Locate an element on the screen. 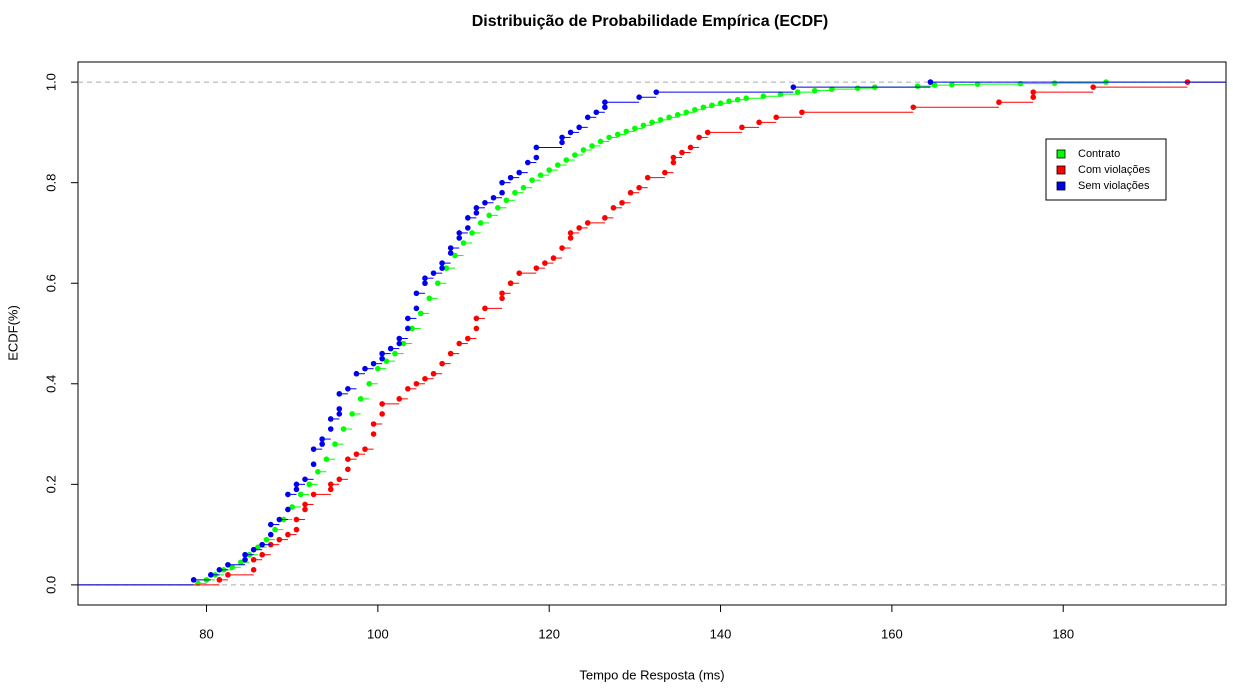 The height and width of the screenshot is (692, 1233). y-tick-label: 0.2 is located at coordinates (50, 484).